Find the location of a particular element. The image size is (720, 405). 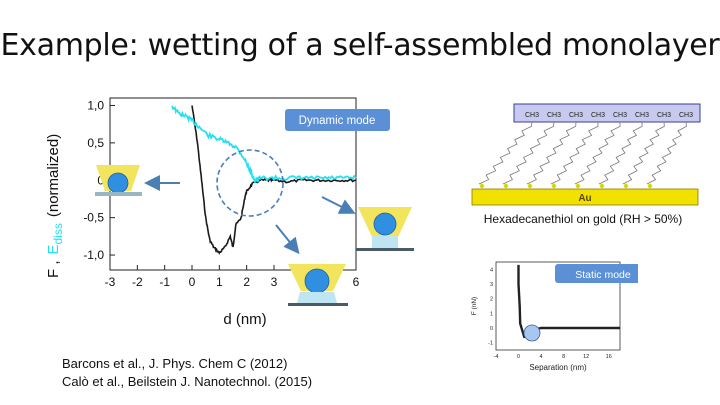

methyl-layer is located at coordinates (607, 113).